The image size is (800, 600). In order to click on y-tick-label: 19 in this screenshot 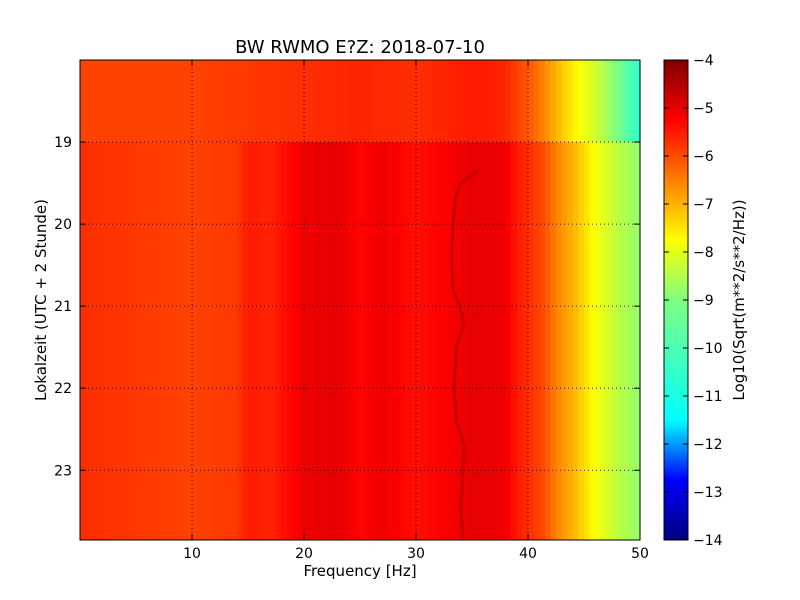, I will do `click(63, 143)`.